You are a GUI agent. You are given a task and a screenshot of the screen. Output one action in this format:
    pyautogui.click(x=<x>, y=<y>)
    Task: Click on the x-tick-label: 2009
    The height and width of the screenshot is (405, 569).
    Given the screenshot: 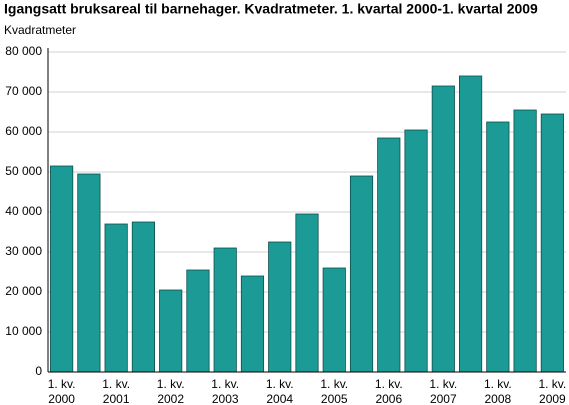 What is the action you would take?
    pyautogui.click(x=552, y=398)
    